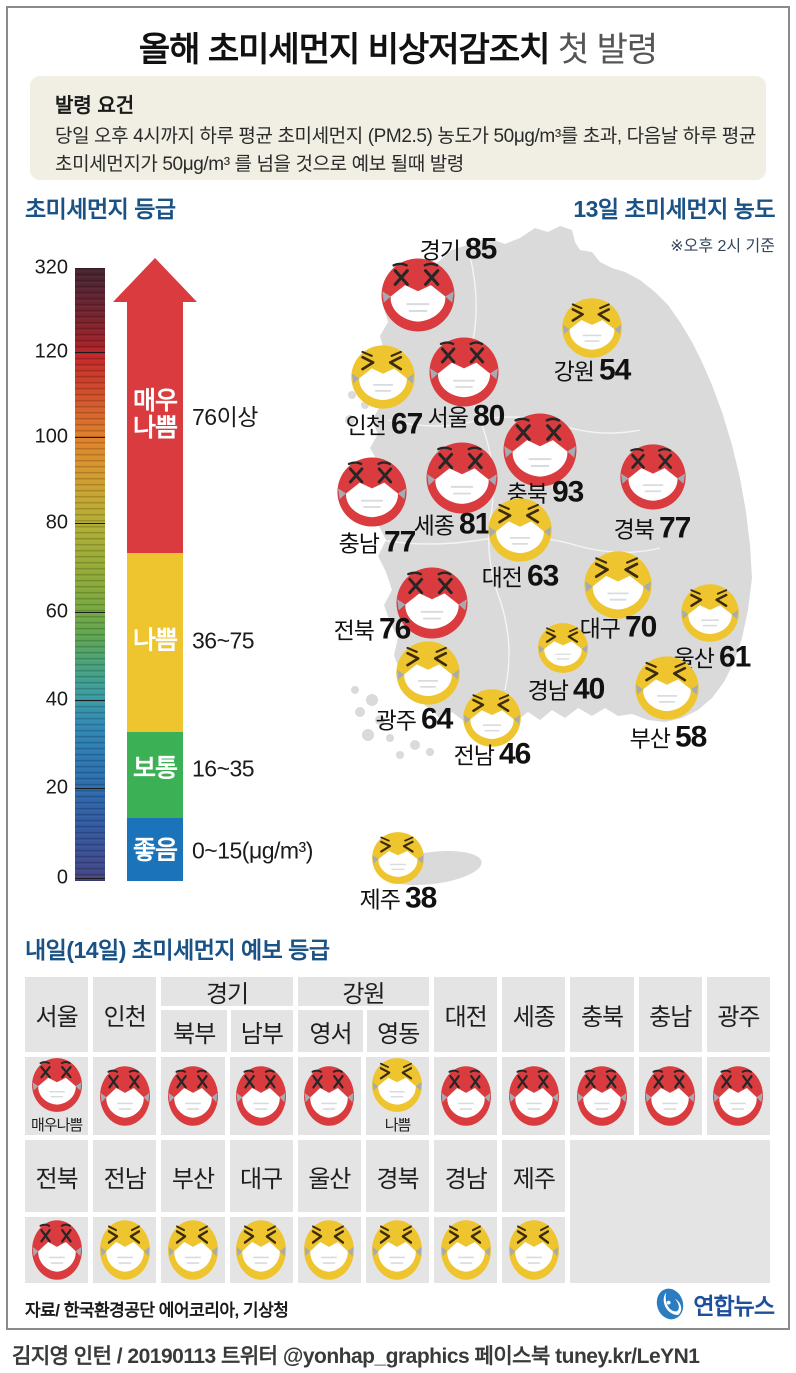 The width and height of the screenshot is (796, 1373). What do you see at coordinates (155, 414) in the screenshot?
I see `grade-label-very_bad: 매우 나쁨` at bounding box center [155, 414].